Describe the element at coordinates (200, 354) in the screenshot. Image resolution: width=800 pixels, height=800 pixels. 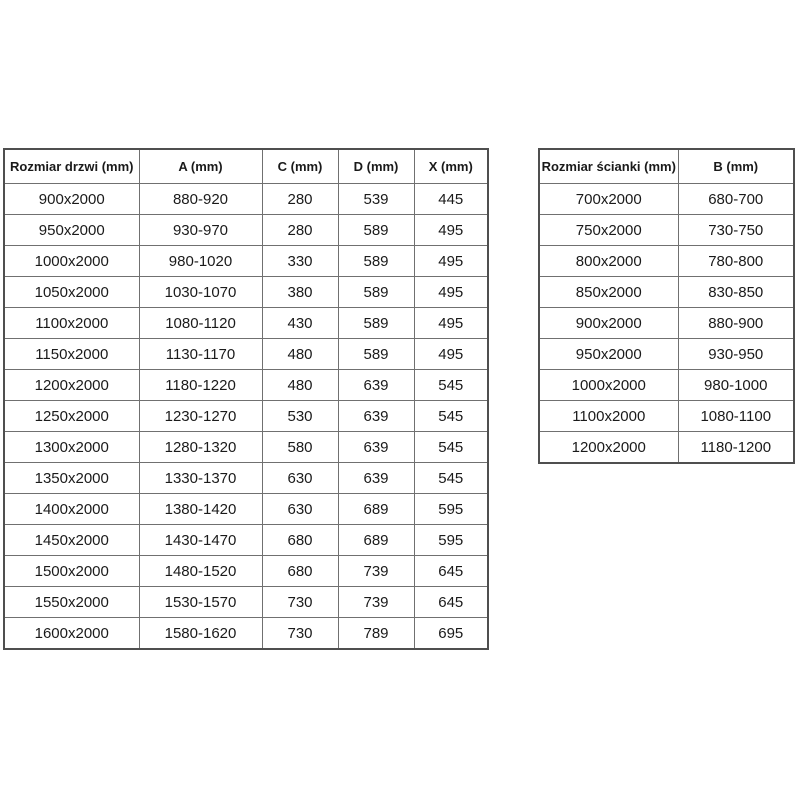
I see `table-cell: 1130-1170` at that location.